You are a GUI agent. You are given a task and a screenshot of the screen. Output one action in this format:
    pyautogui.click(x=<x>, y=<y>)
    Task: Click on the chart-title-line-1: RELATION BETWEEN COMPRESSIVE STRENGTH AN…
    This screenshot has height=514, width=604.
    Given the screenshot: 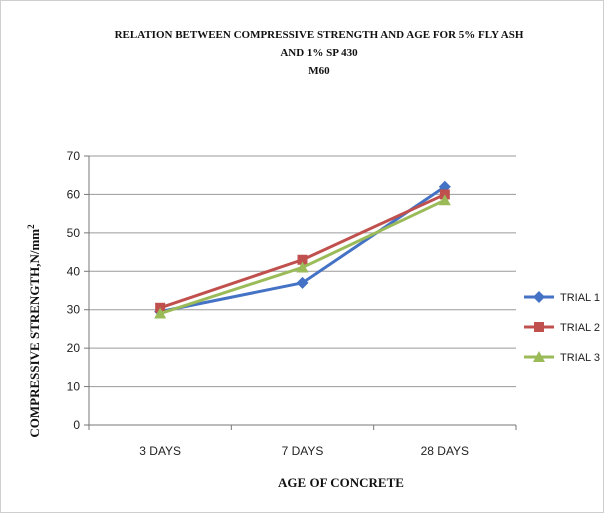 What is the action you would take?
    pyautogui.click(x=319, y=35)
    